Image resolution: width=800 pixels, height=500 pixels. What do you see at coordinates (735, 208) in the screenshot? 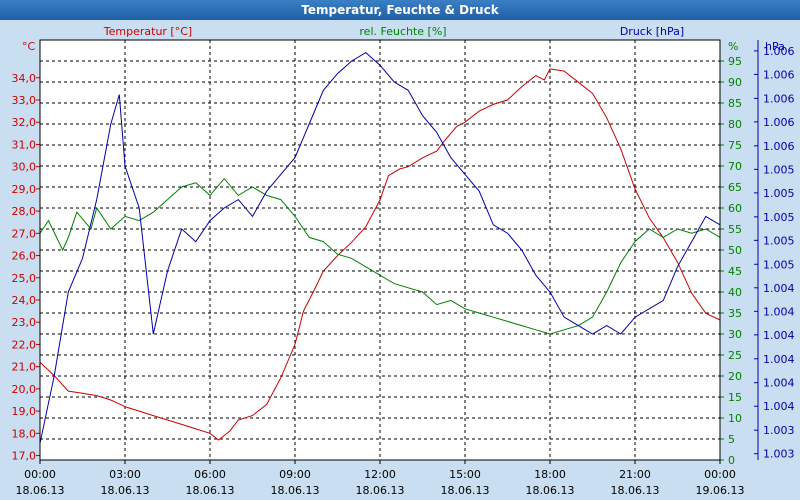
I see `humidity-tick-label: 60` at bounding box center [735, 208].